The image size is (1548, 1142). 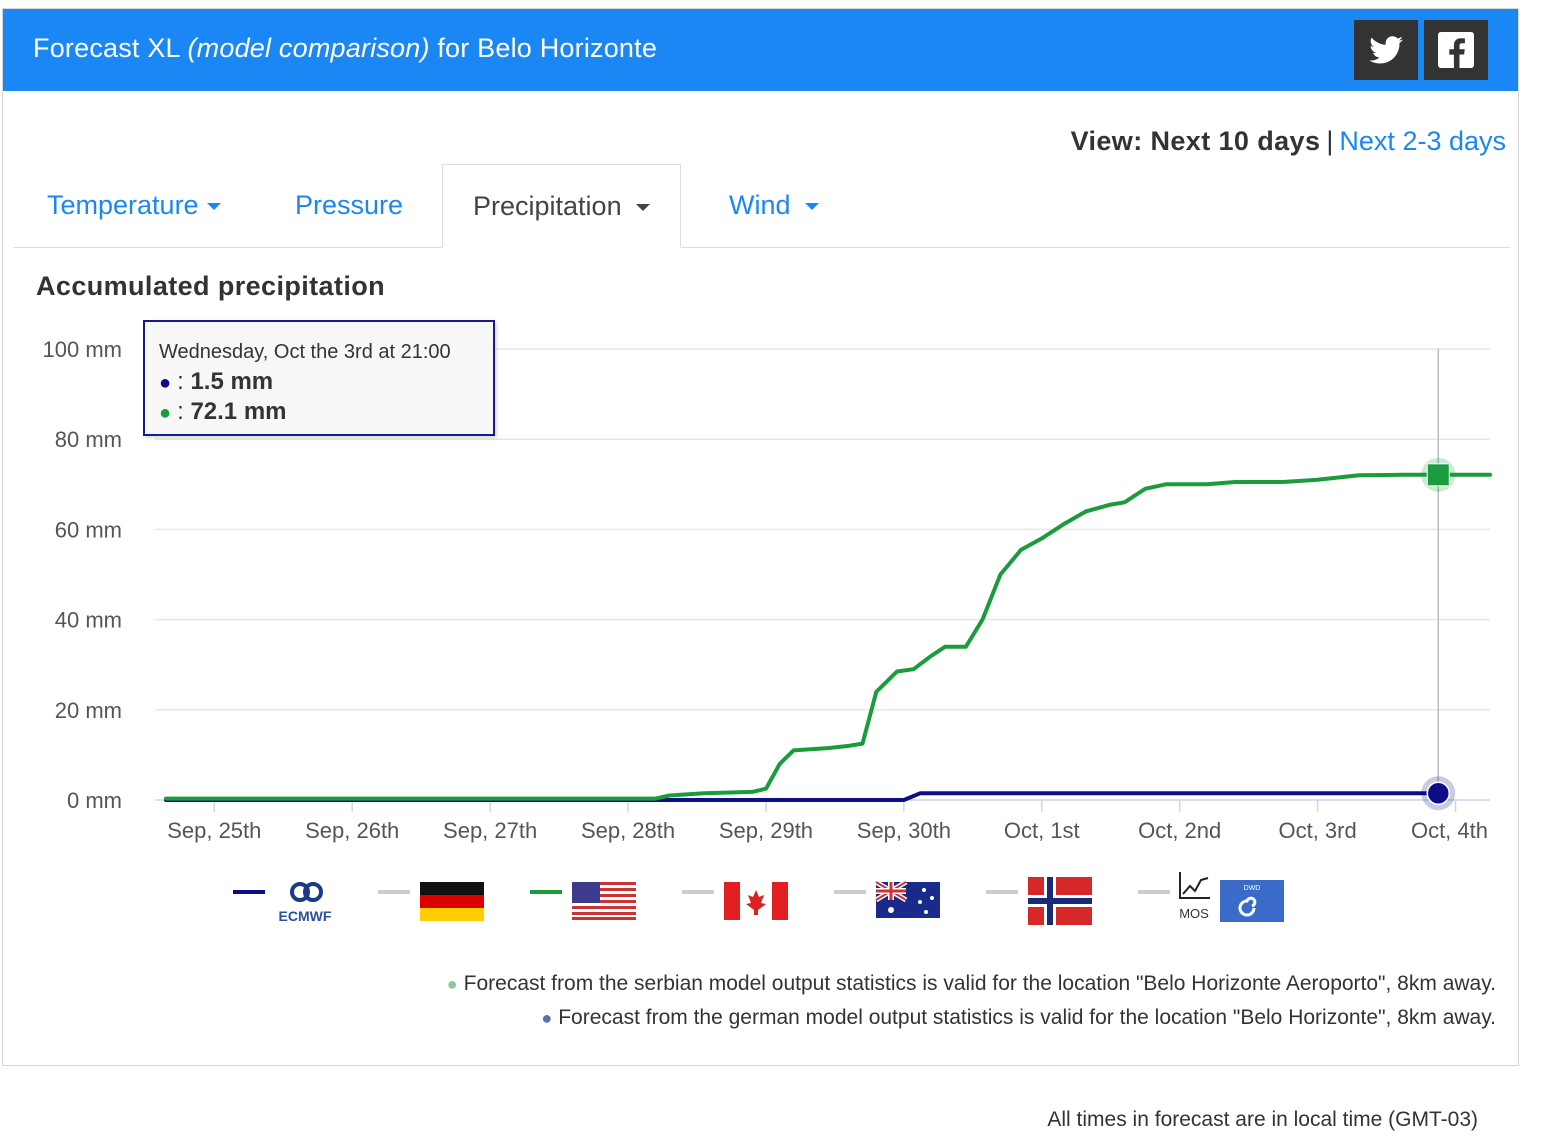 I want to click on canada-flag-icon, so click(x=756, y=901).